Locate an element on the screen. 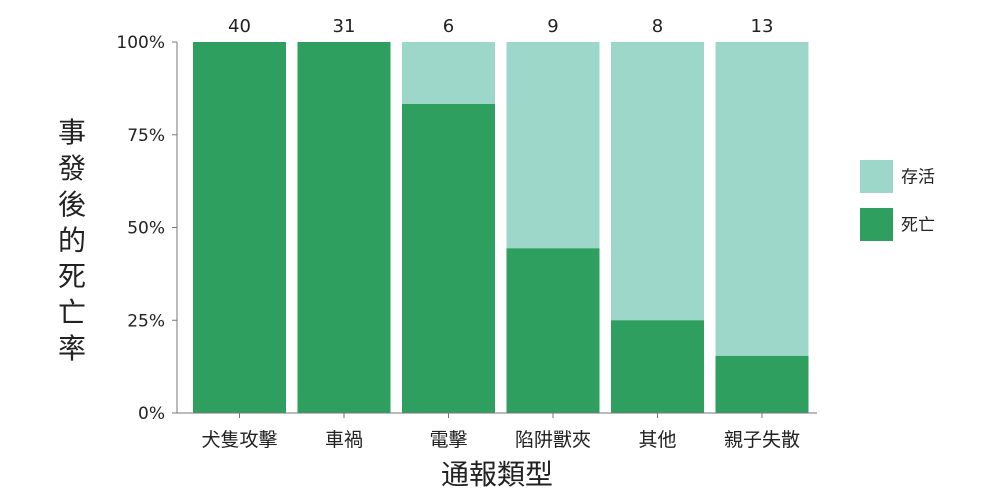 The height and width of the screenshot is (497, 1000). x-tick-label: 犬隻攻擊 is located at coordinates (239, 440).